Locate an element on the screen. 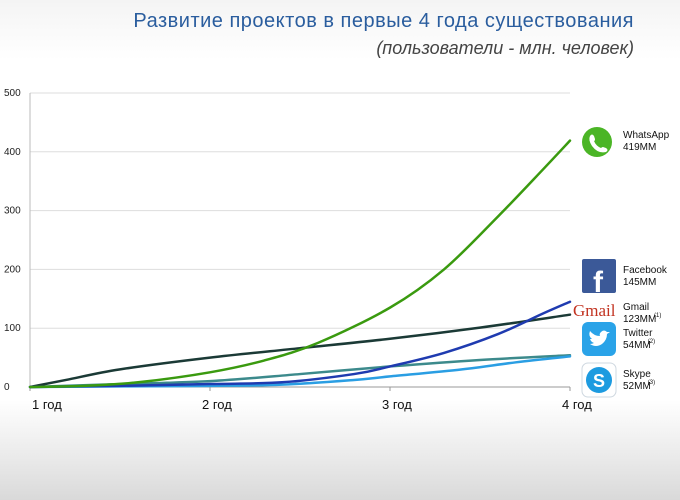 Image resolution: width=680 pixels, height=500 pixels. skype-glyph: S is located at coordinates (599, 381).